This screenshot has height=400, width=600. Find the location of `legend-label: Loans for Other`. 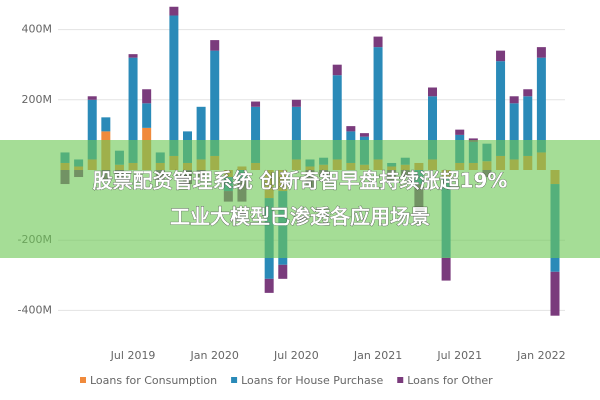

legend-label: Loans for Other is located at coordinates (450, 380).